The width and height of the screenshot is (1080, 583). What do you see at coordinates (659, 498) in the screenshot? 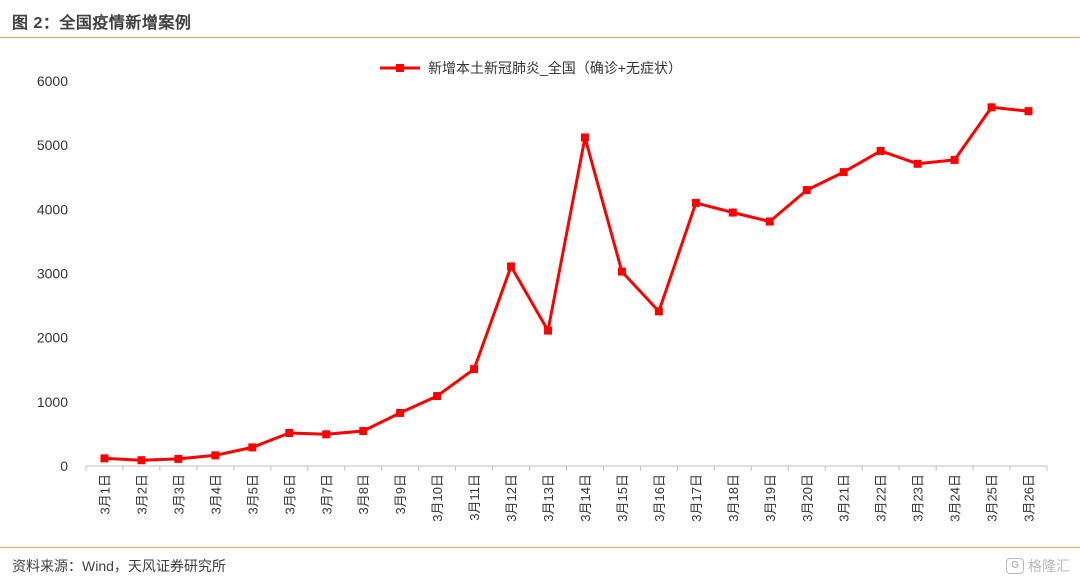
I see `x-tick-label: 3月16日` at bounding box center [659, 498].